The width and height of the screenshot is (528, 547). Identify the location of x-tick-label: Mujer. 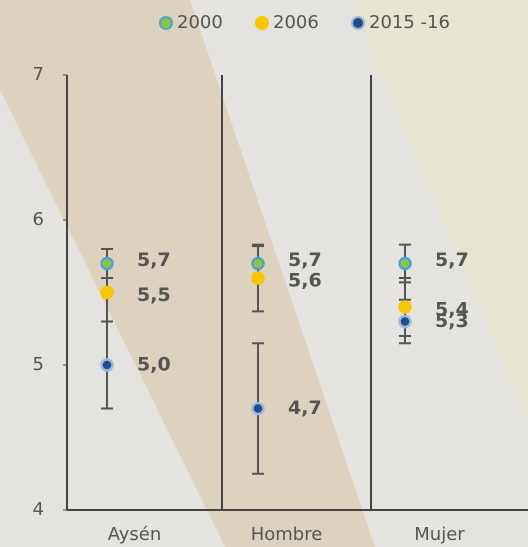
(439, 534).